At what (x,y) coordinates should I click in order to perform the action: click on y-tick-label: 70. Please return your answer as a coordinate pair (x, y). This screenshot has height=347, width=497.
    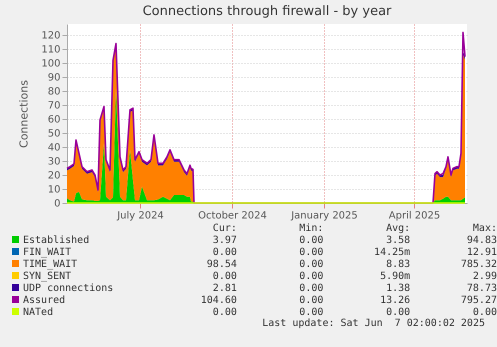
    Looking at the image, I should click on (54, 106).